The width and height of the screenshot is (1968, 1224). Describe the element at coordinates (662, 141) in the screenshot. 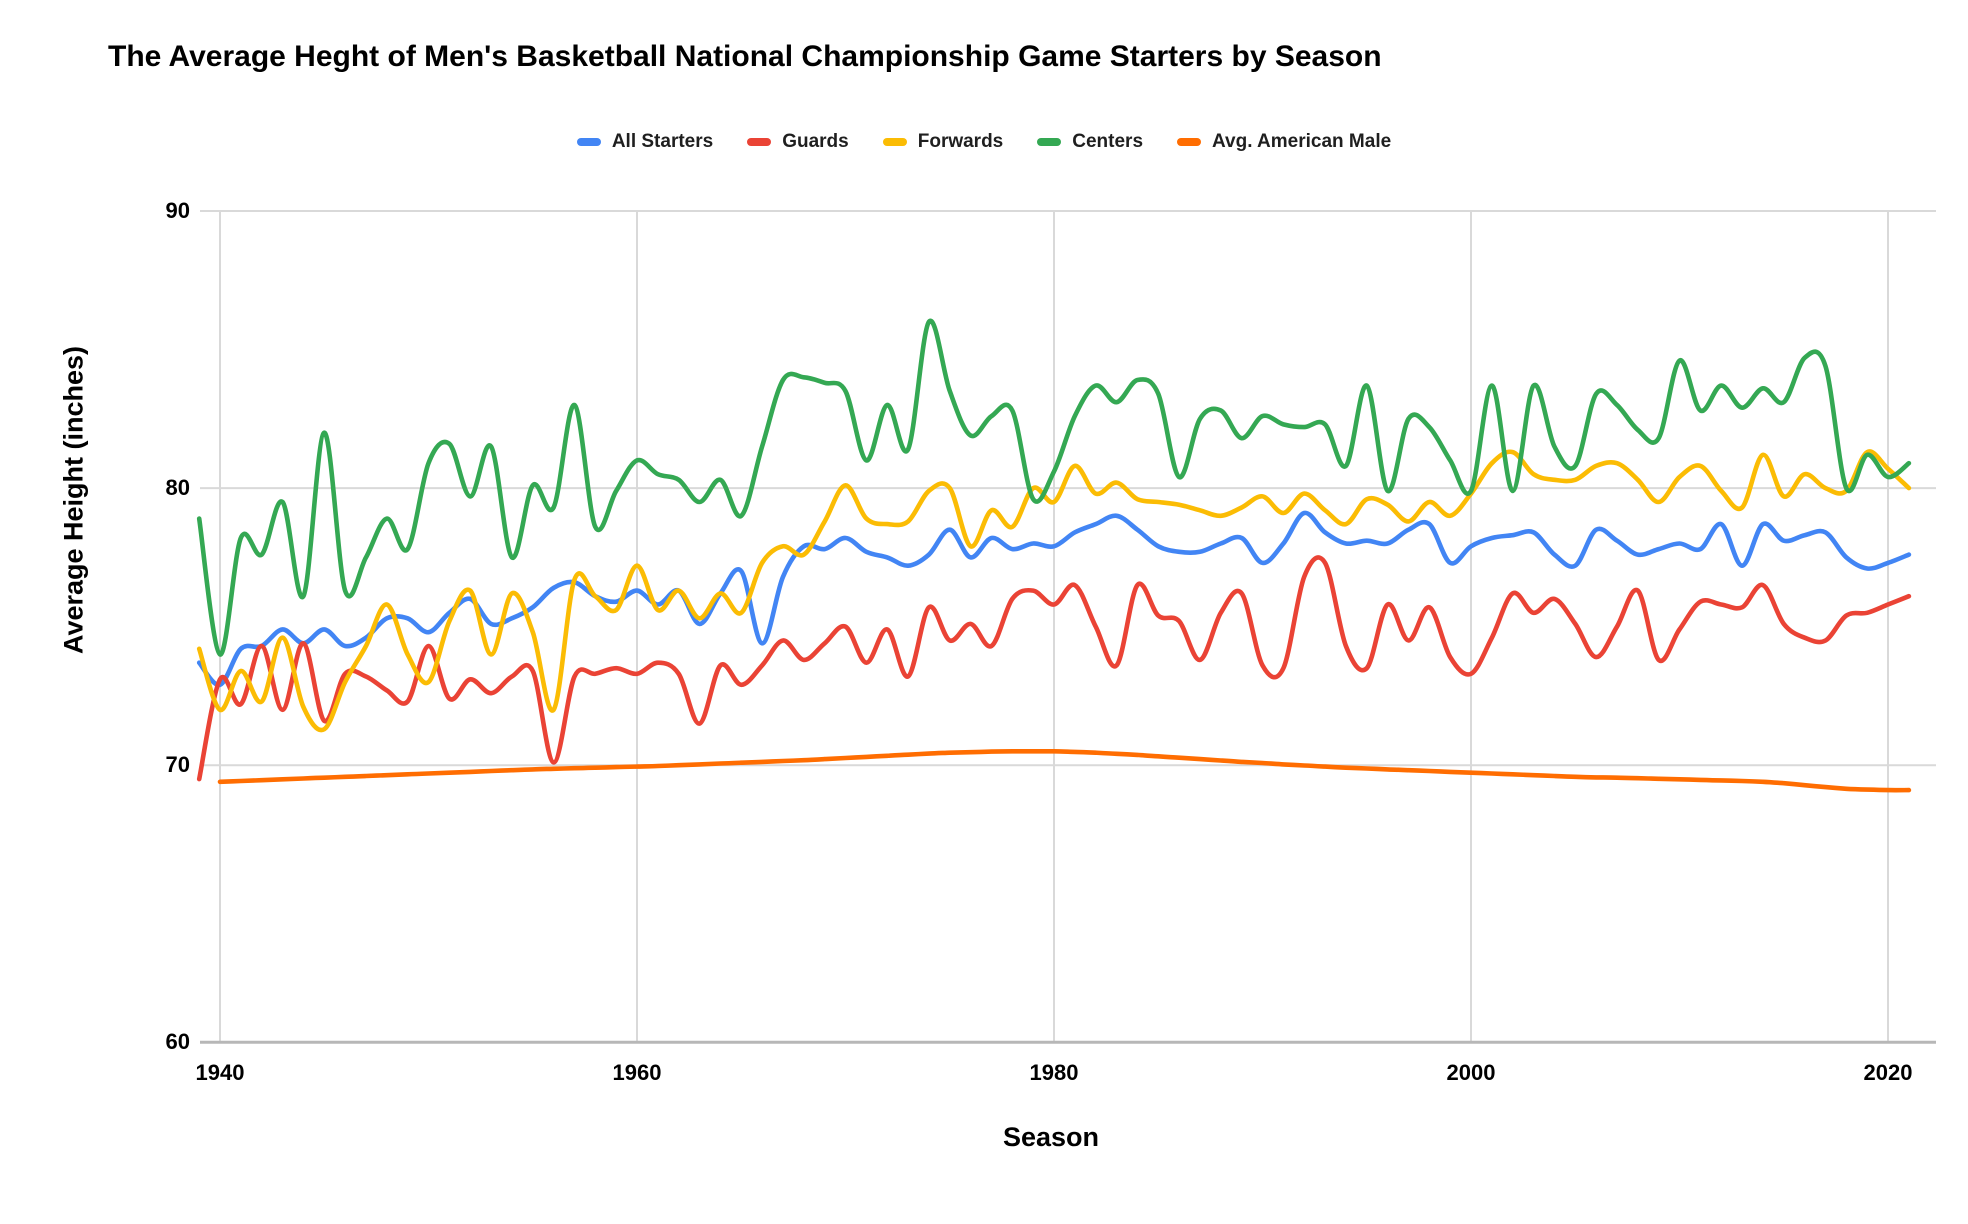

I see `legend-item-label: All Starters` at that location.